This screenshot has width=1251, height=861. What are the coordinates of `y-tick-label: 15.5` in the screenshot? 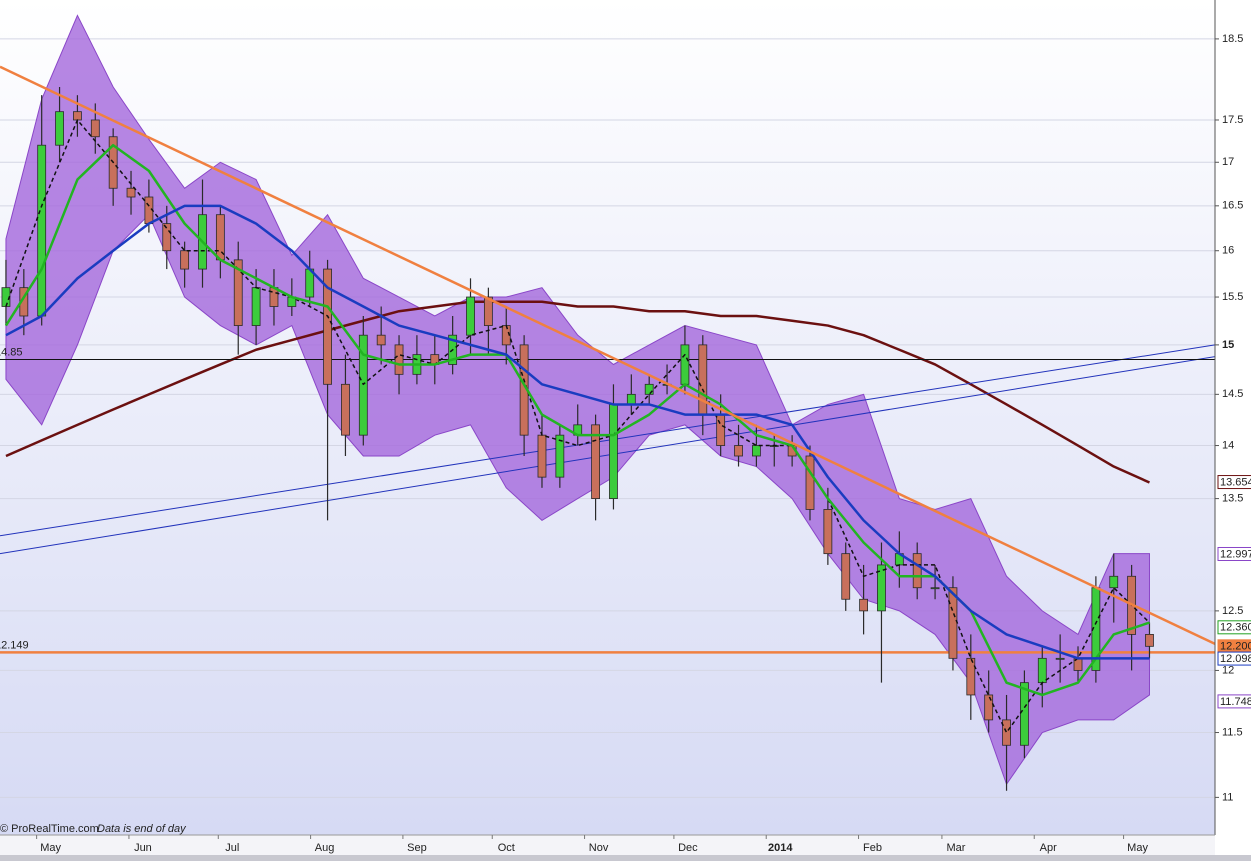 It's located at (1232, 297).